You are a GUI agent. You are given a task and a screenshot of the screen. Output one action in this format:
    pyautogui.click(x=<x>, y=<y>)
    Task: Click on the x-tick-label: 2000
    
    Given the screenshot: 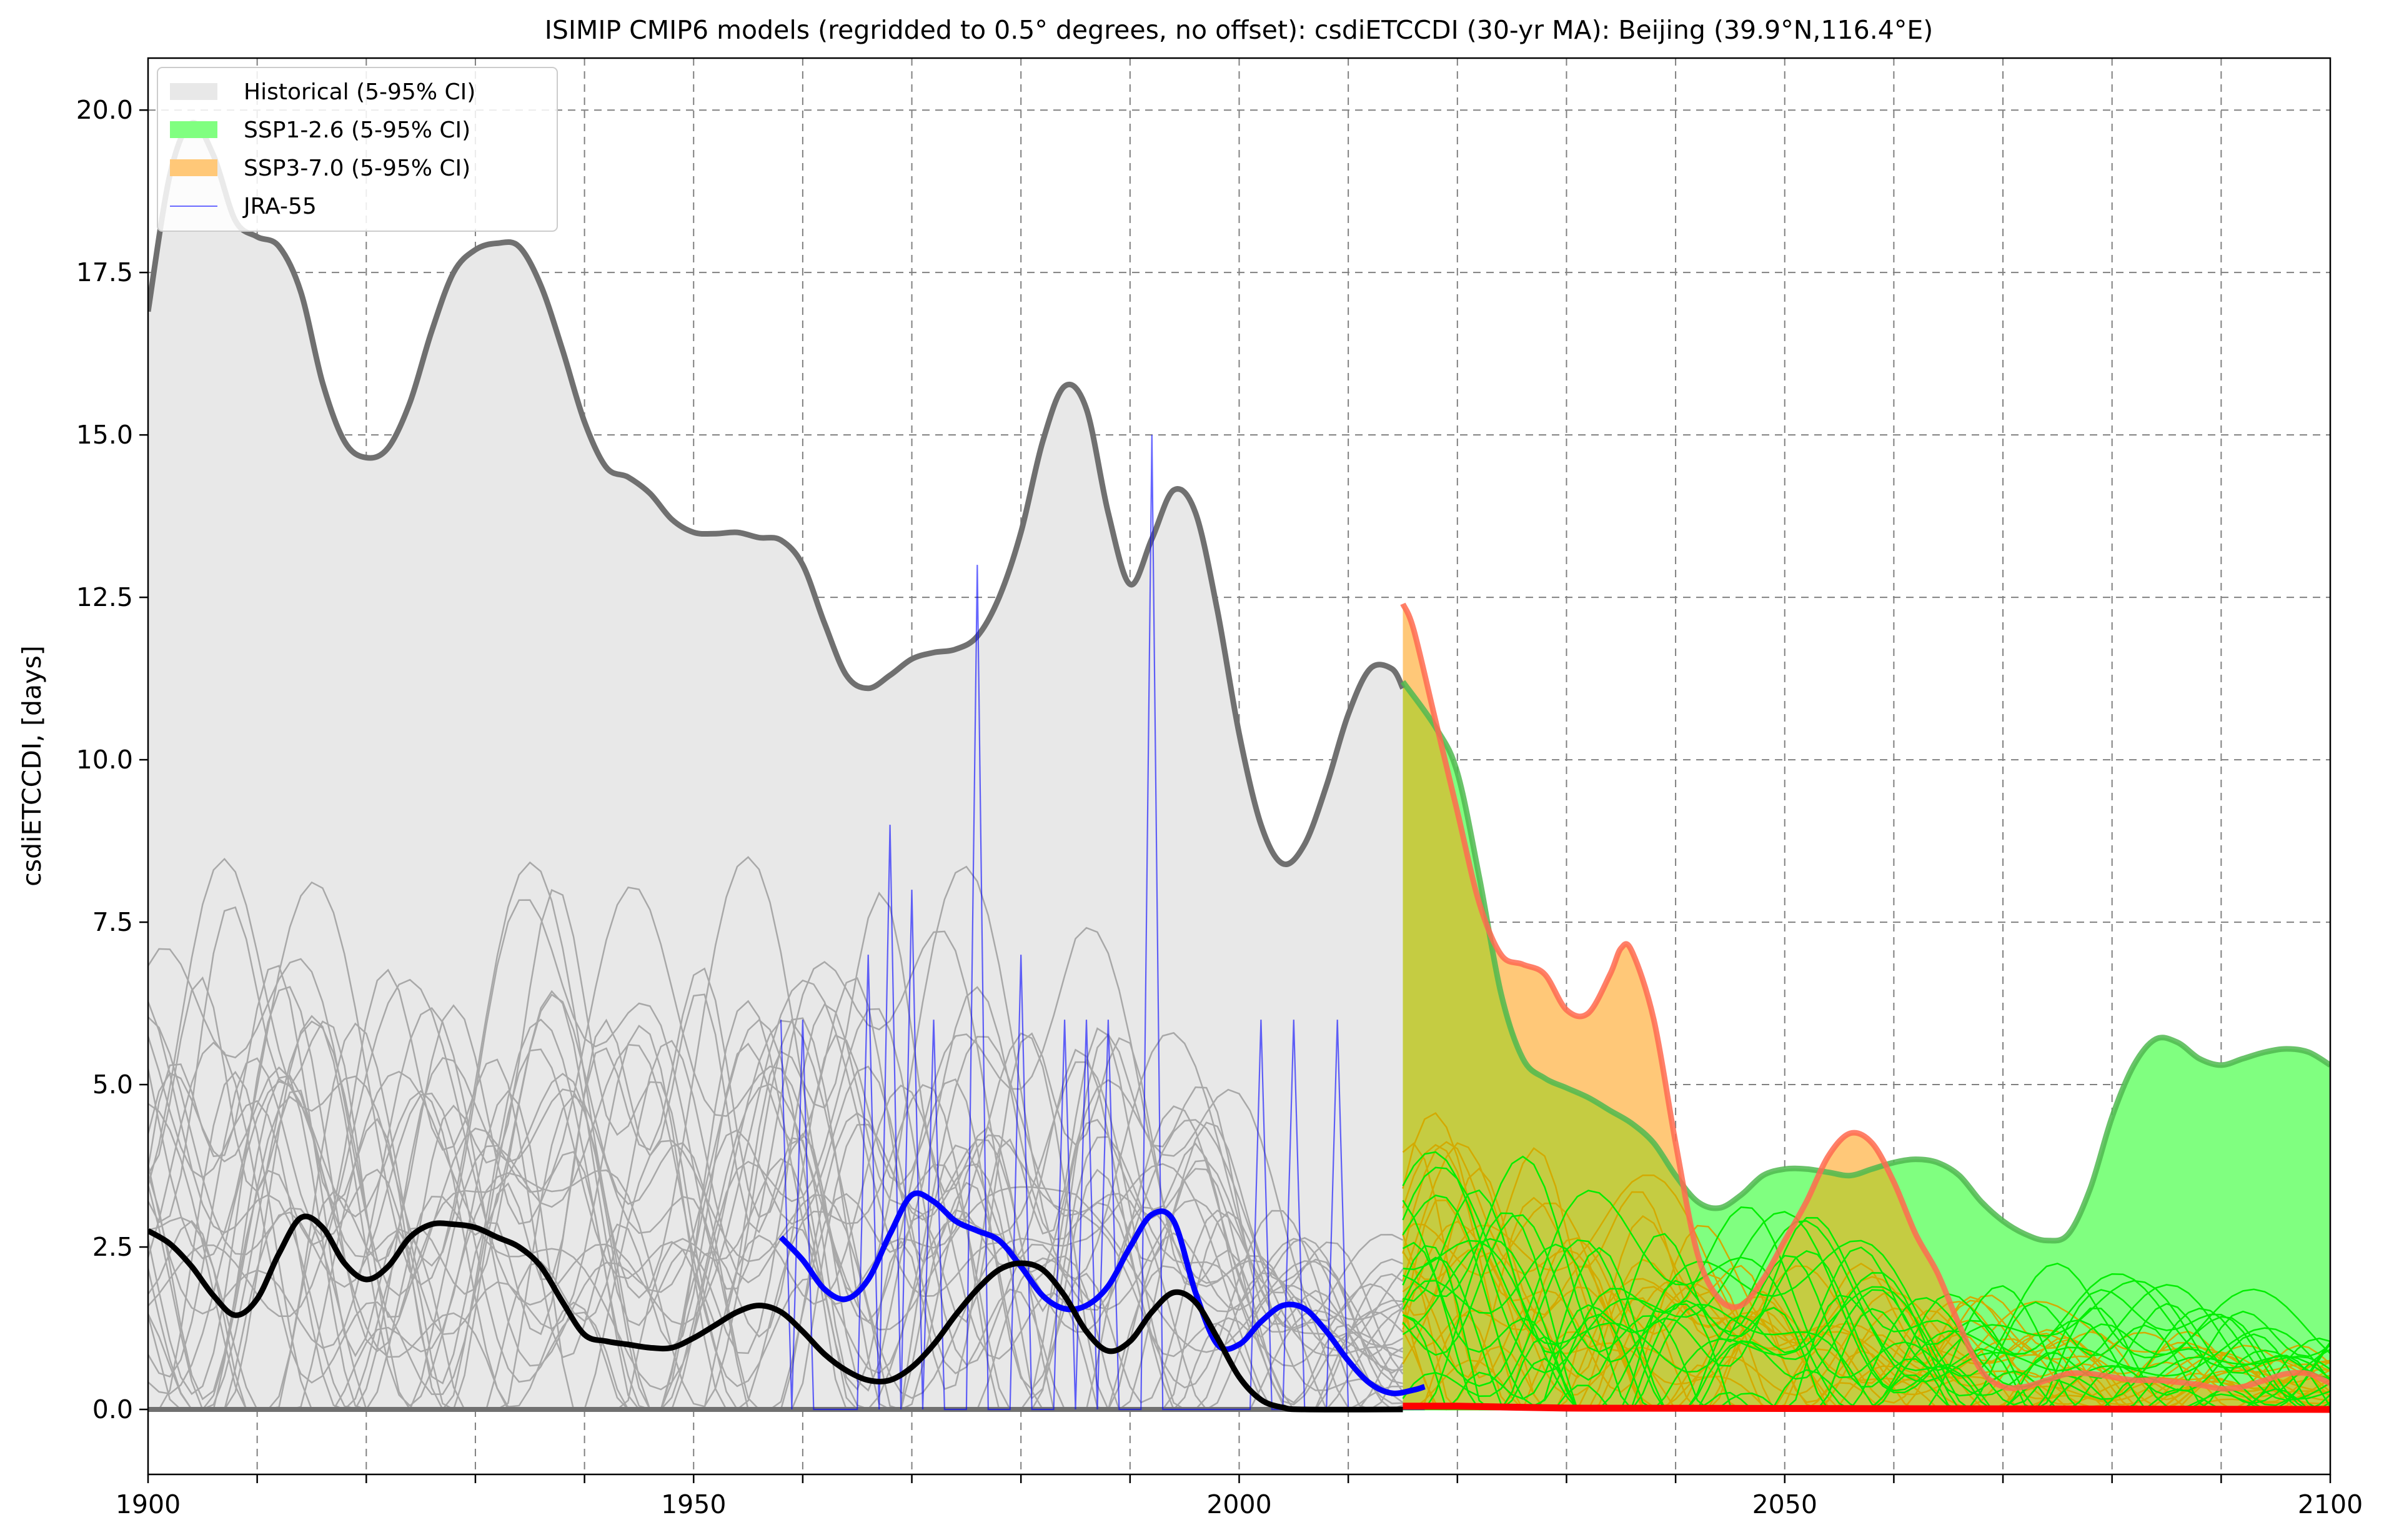 What is the action you would take?
    pyautogui.click(x=1238, y=1504)
    